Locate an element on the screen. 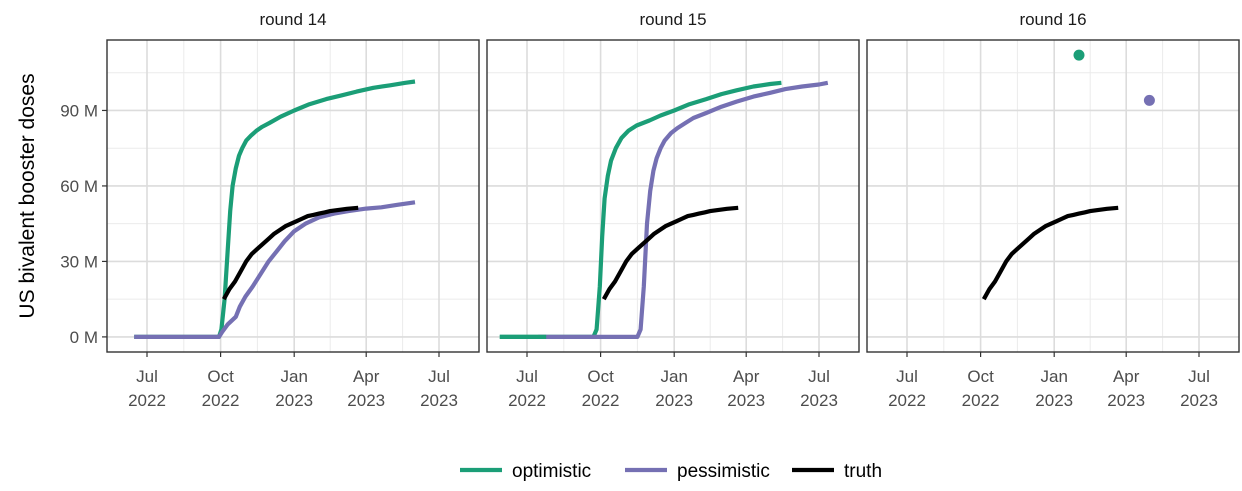 This screenshot has width=1242, height=491. panel-title: round 15 is located at coordinates (672, 19).